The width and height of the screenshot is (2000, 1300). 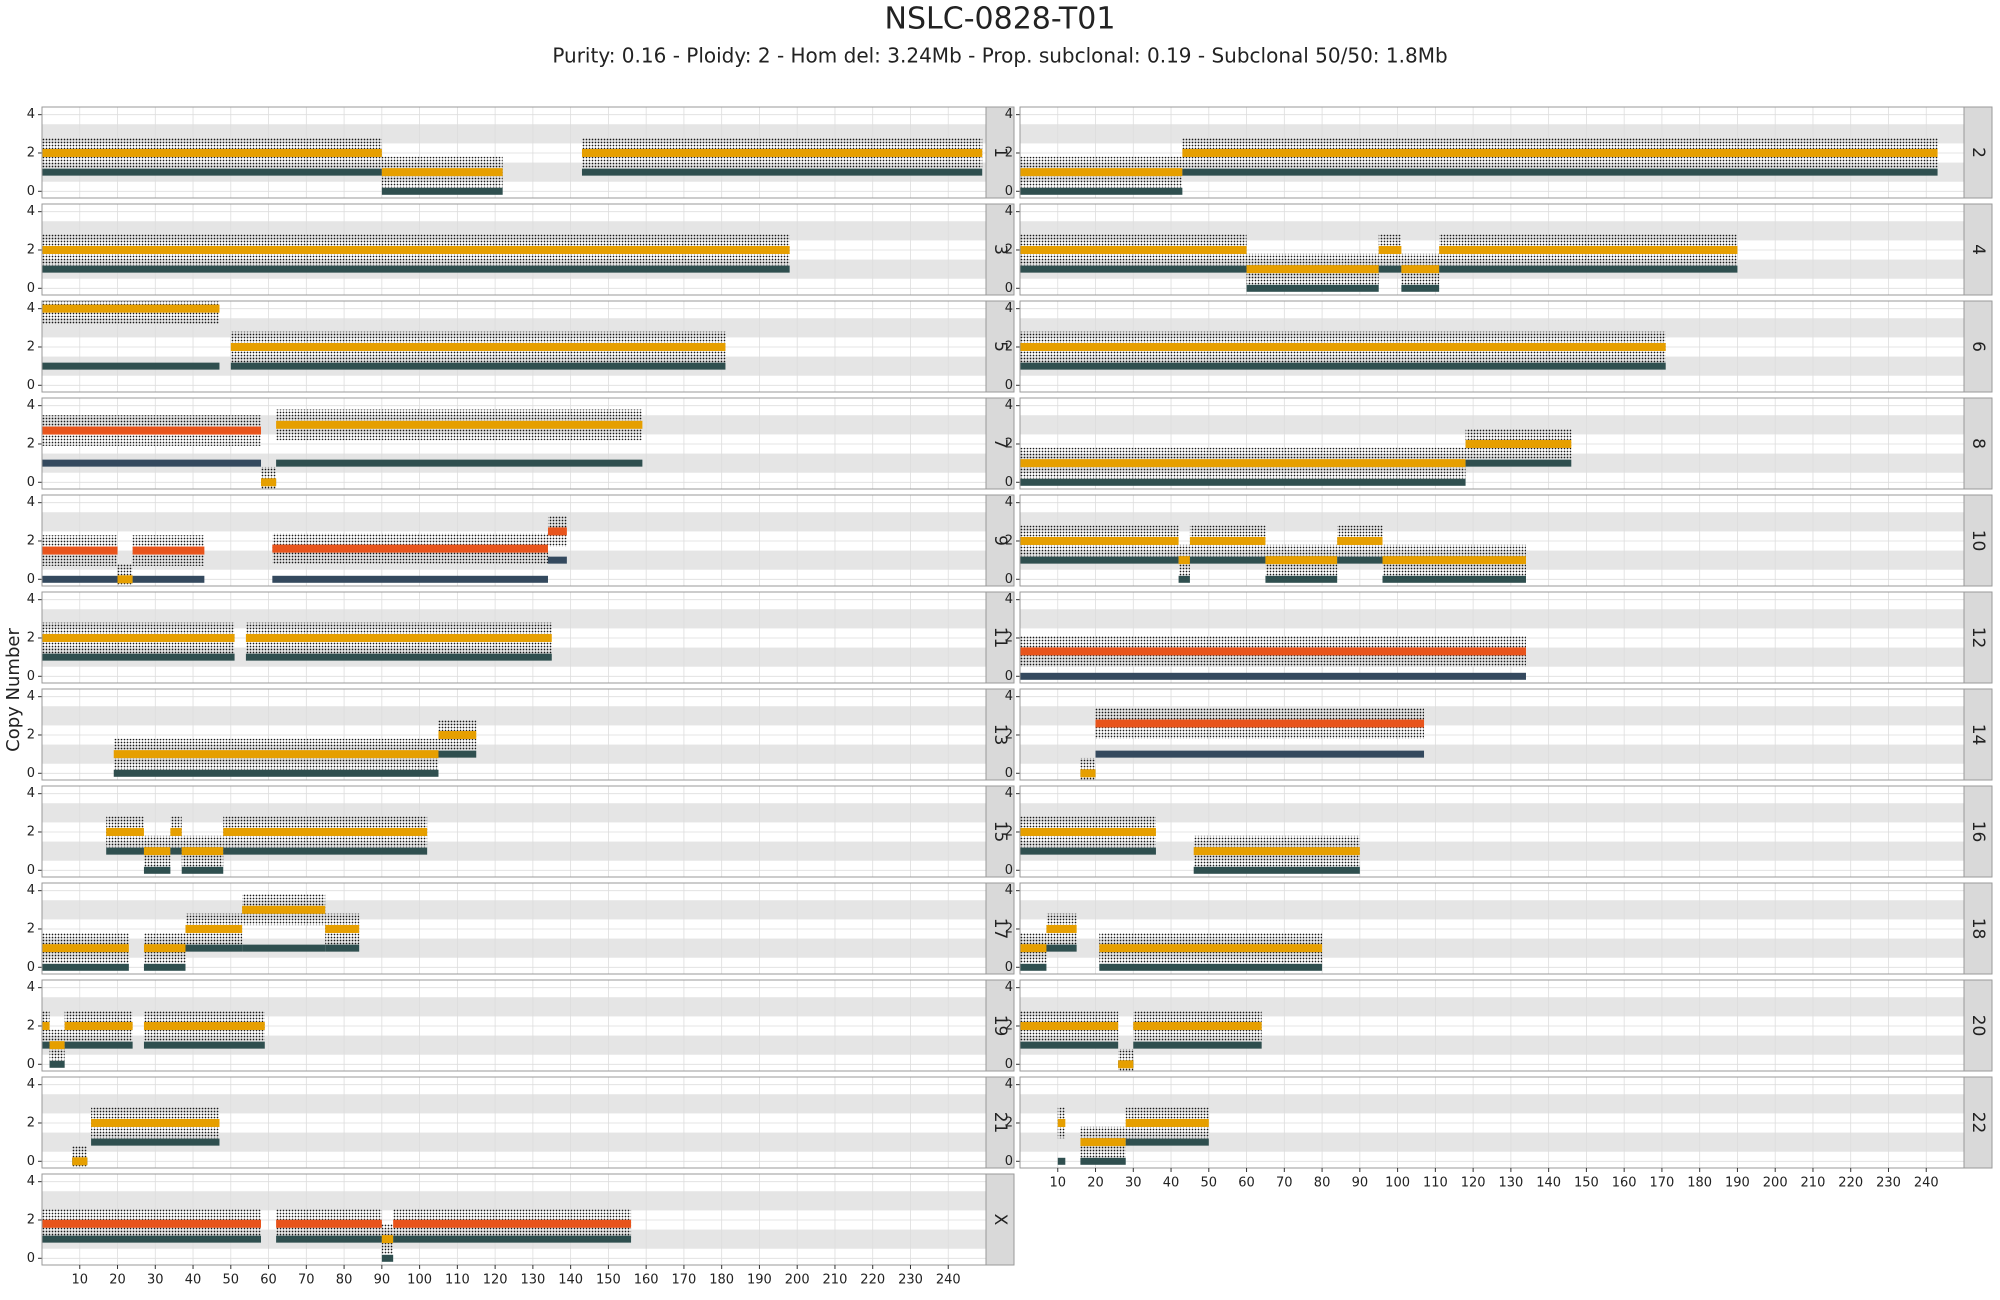 I want to click on x-tick-label: 200, so click(x=1775, y=1183).